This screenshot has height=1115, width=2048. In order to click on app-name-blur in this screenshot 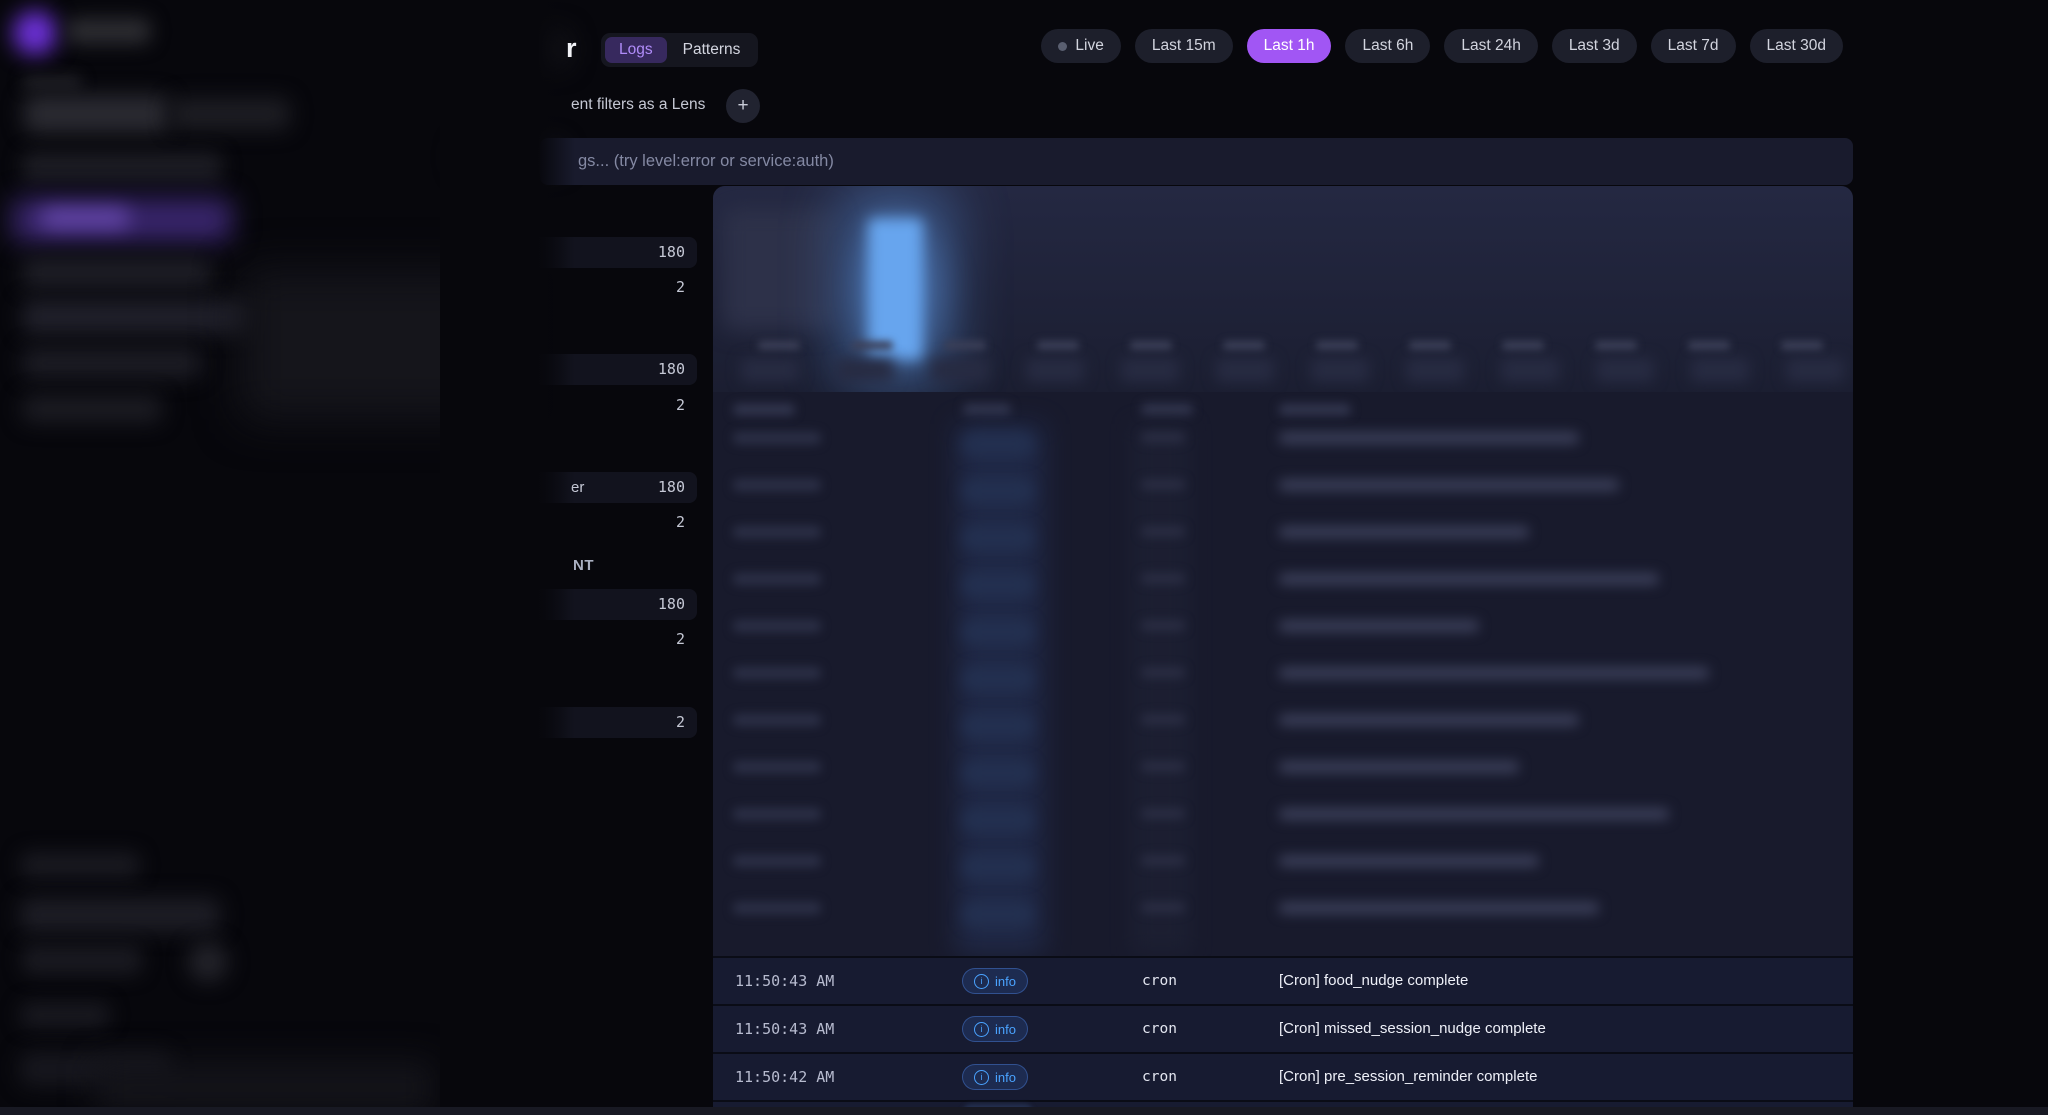, I will do `click(108, 31)`.